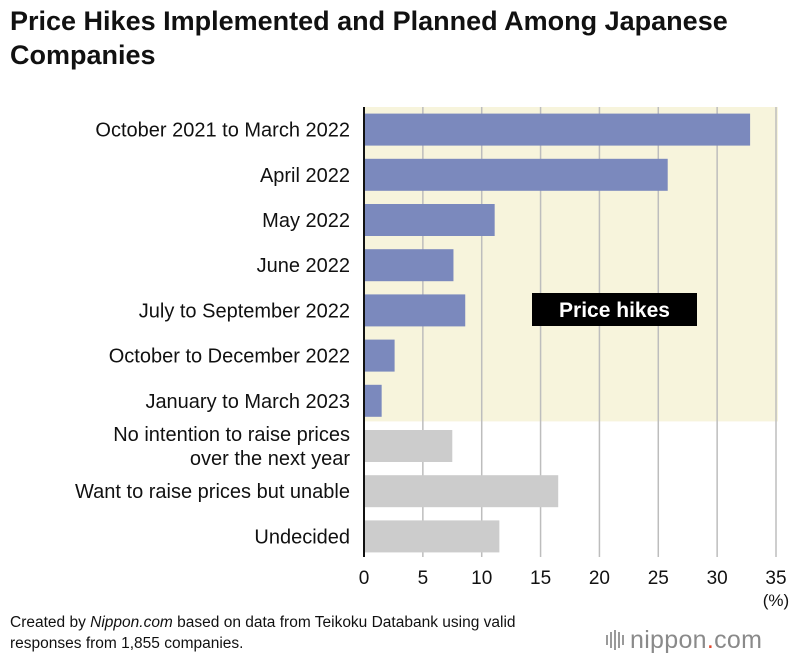 The image size is (797, 666). Describe the element at coordinates (423, 578) in the screenshot. I see `x-tick-label: 5` at that location.